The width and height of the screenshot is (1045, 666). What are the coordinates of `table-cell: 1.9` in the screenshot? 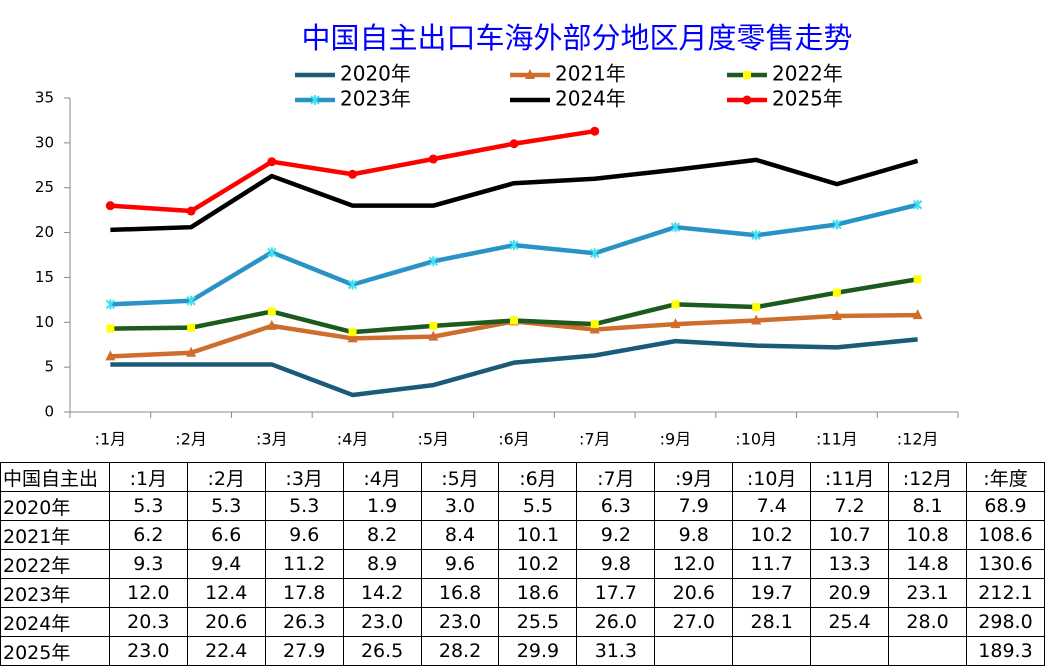 It's located at (382, 506).